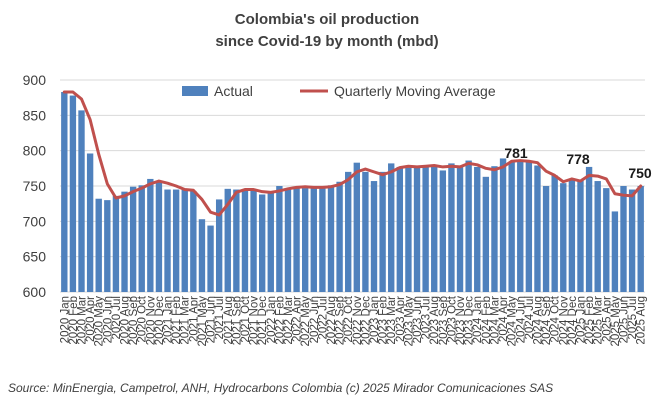  Describe the element at coordinates (298, 319) in the screenshot. I see `x-tick-label: 2022 Apr` at that location.